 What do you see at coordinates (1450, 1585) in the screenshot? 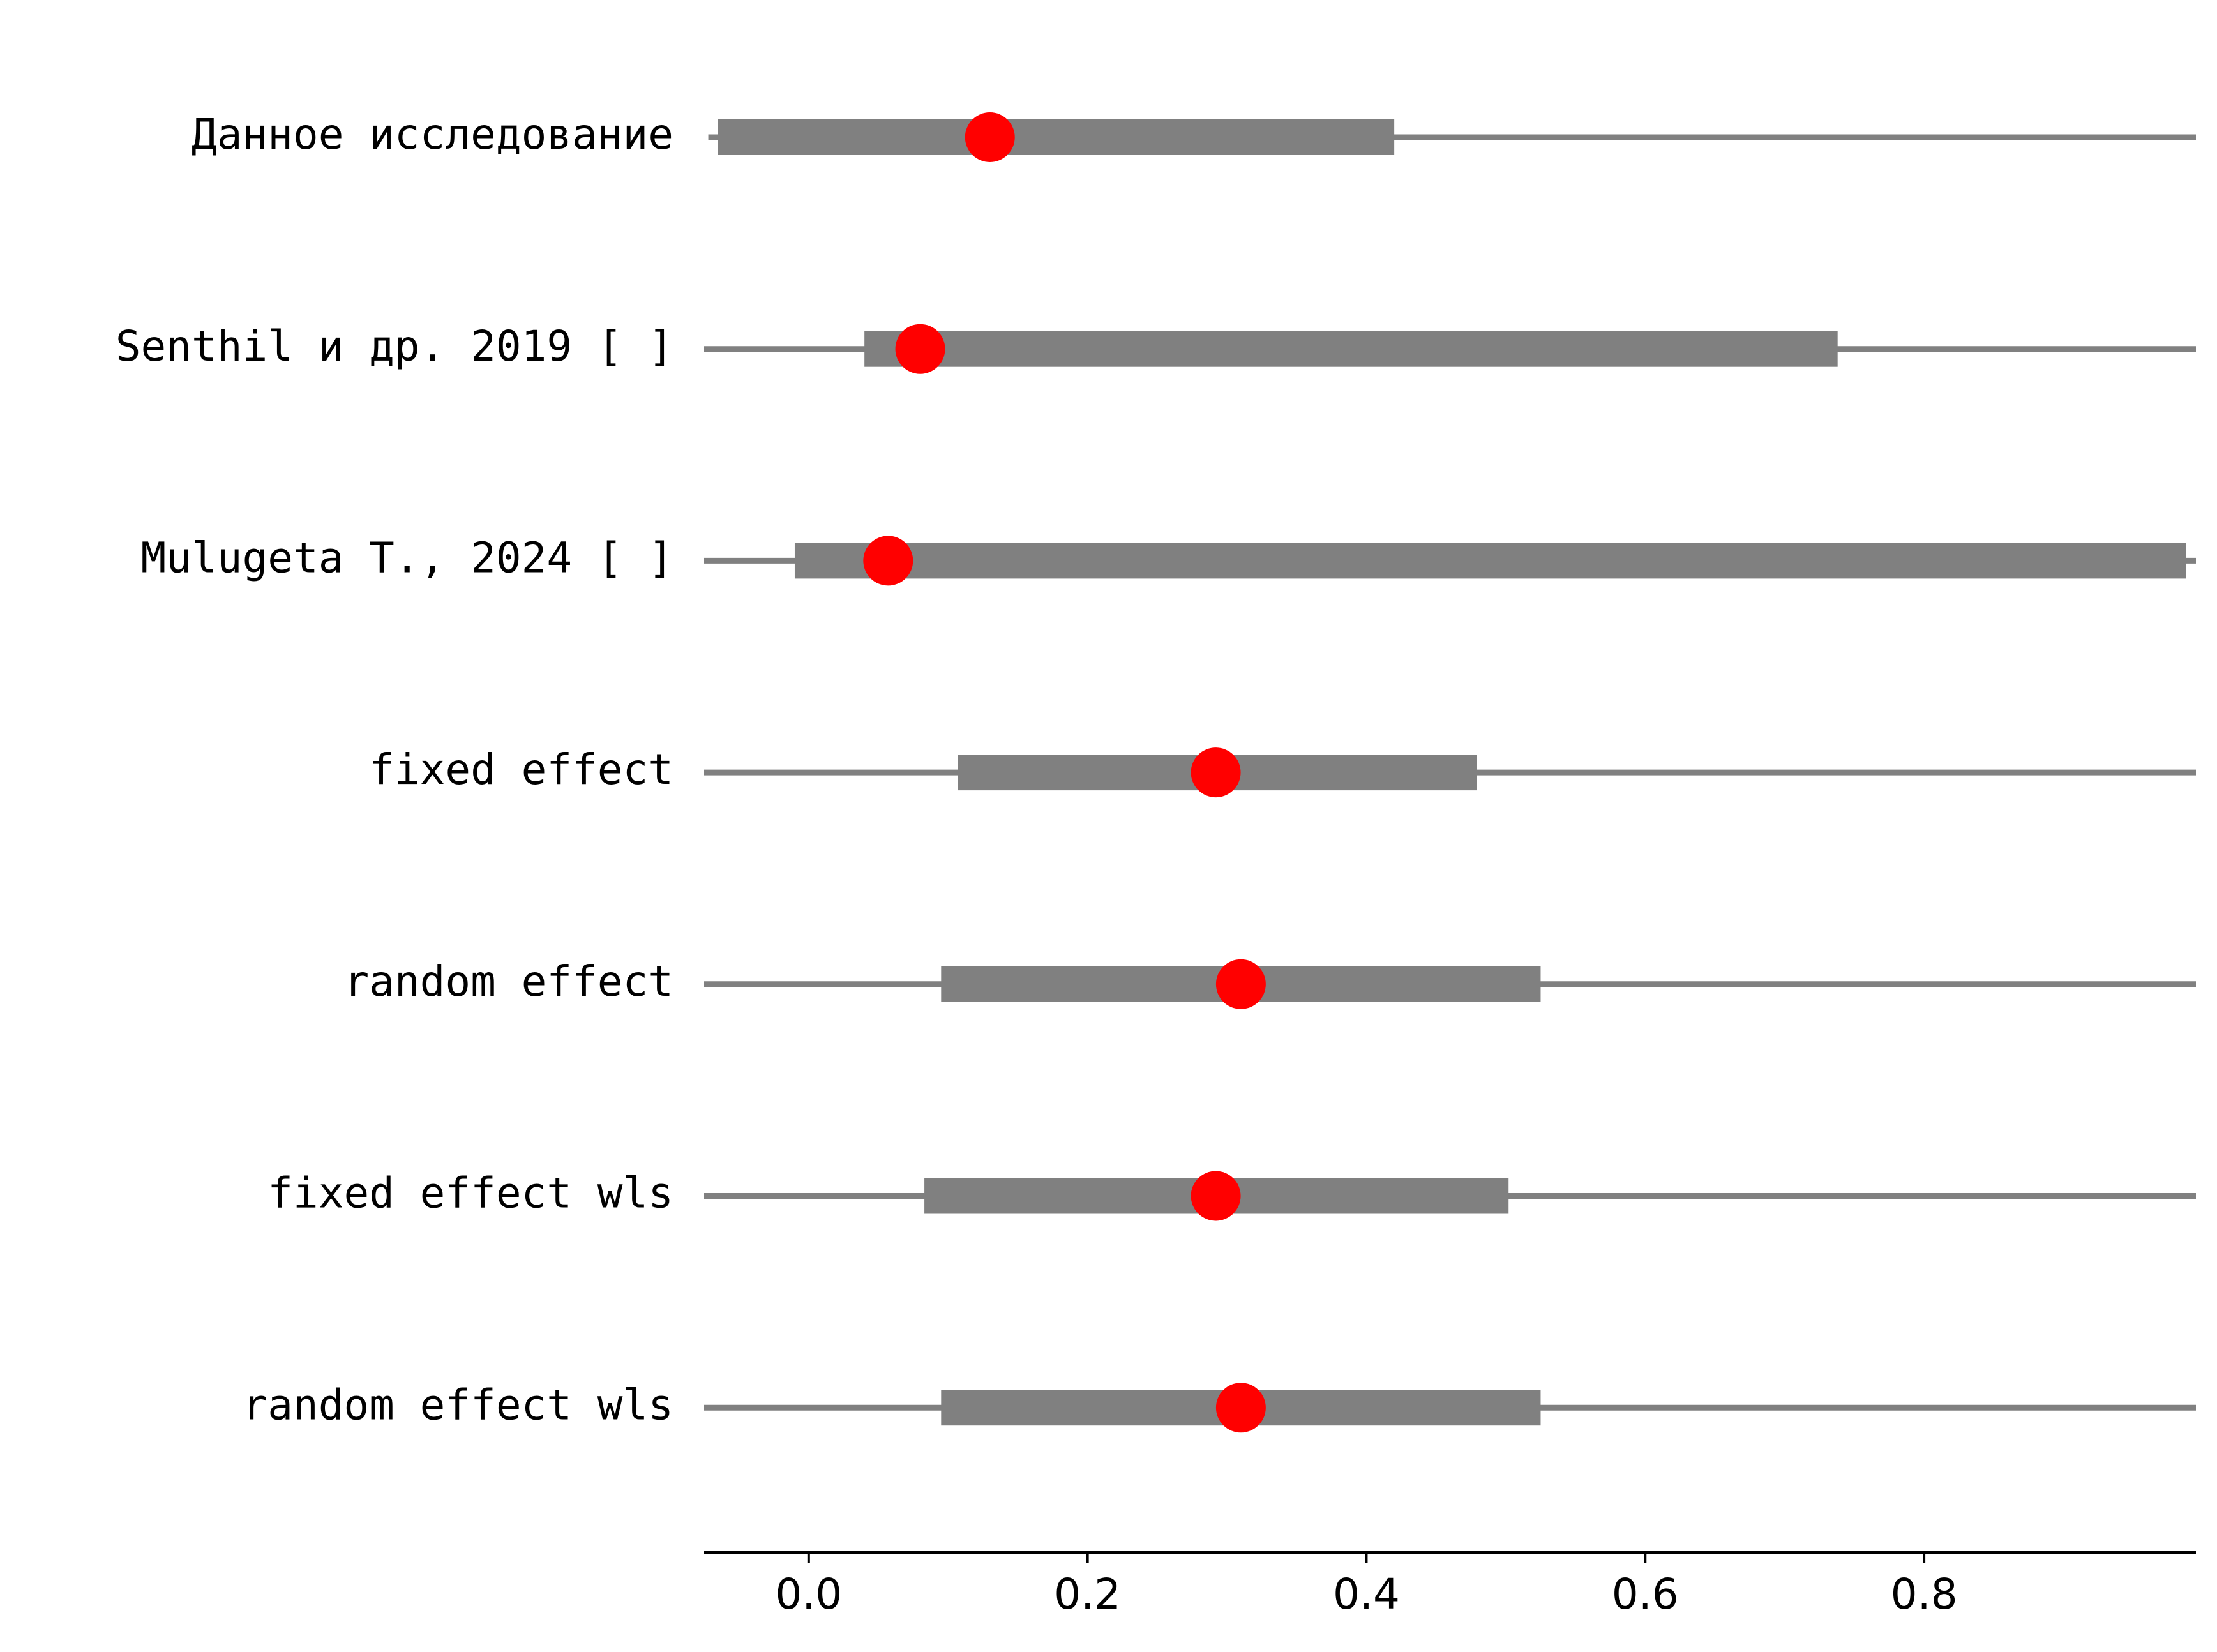
I see `x-axis: 0.0 0.2 0.4 0.6 0.8` at bounding box center [1450, 1585].